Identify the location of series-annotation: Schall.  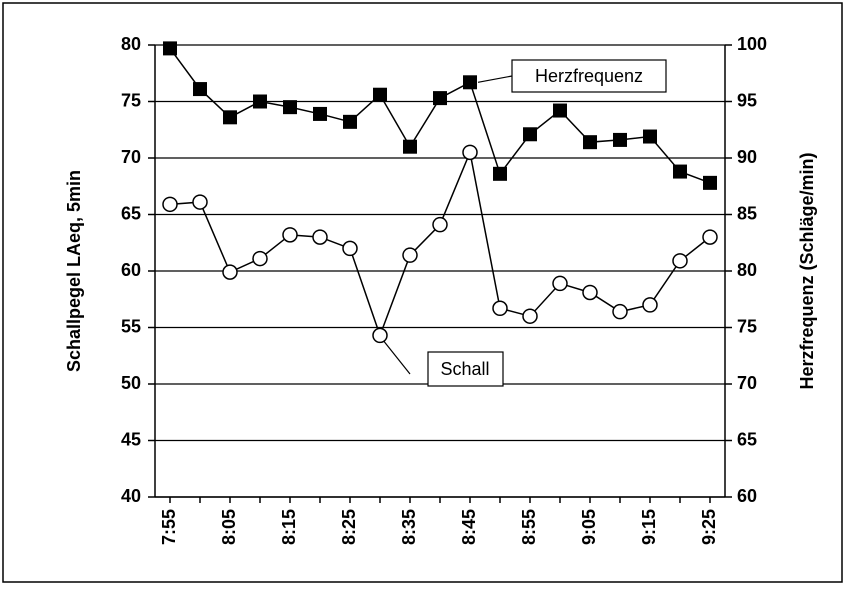
(464, 369).